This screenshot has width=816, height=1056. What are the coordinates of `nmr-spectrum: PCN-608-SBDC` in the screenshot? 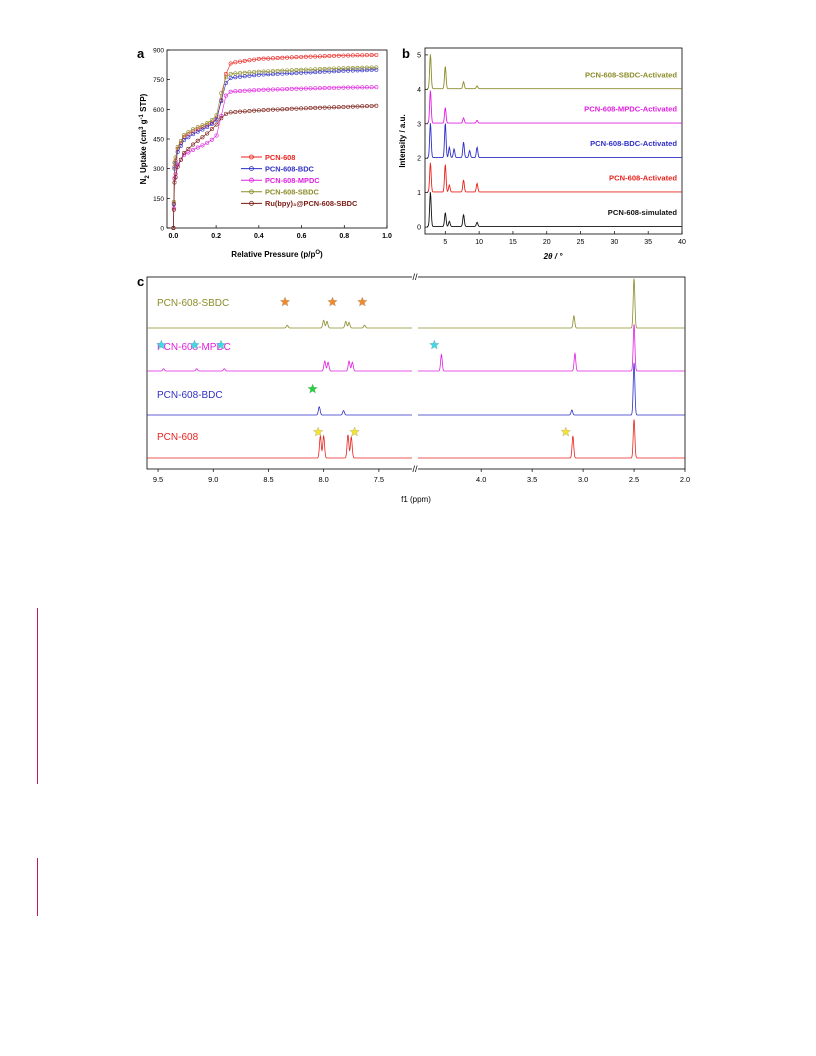 It's located at (416, 303).